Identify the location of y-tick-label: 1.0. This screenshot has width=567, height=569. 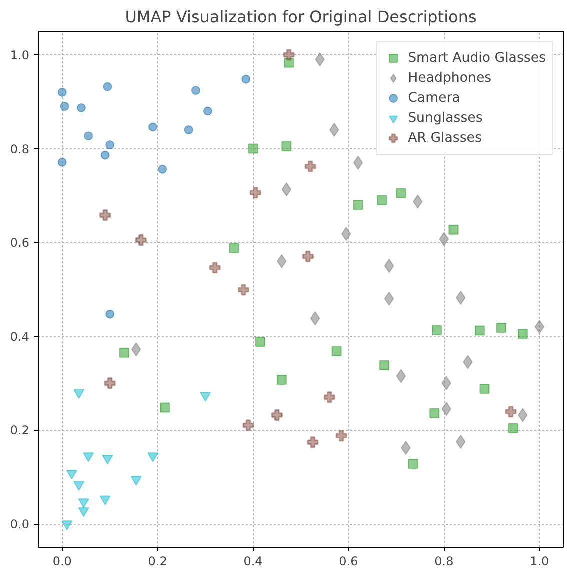
(20, 55).